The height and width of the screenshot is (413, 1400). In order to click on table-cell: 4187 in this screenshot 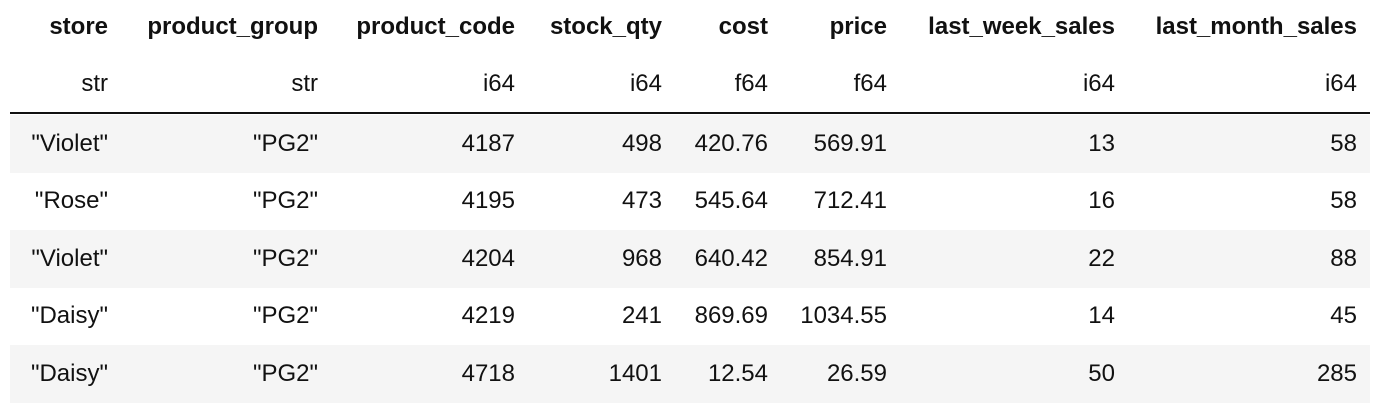, I will do `click(488, 143)`.